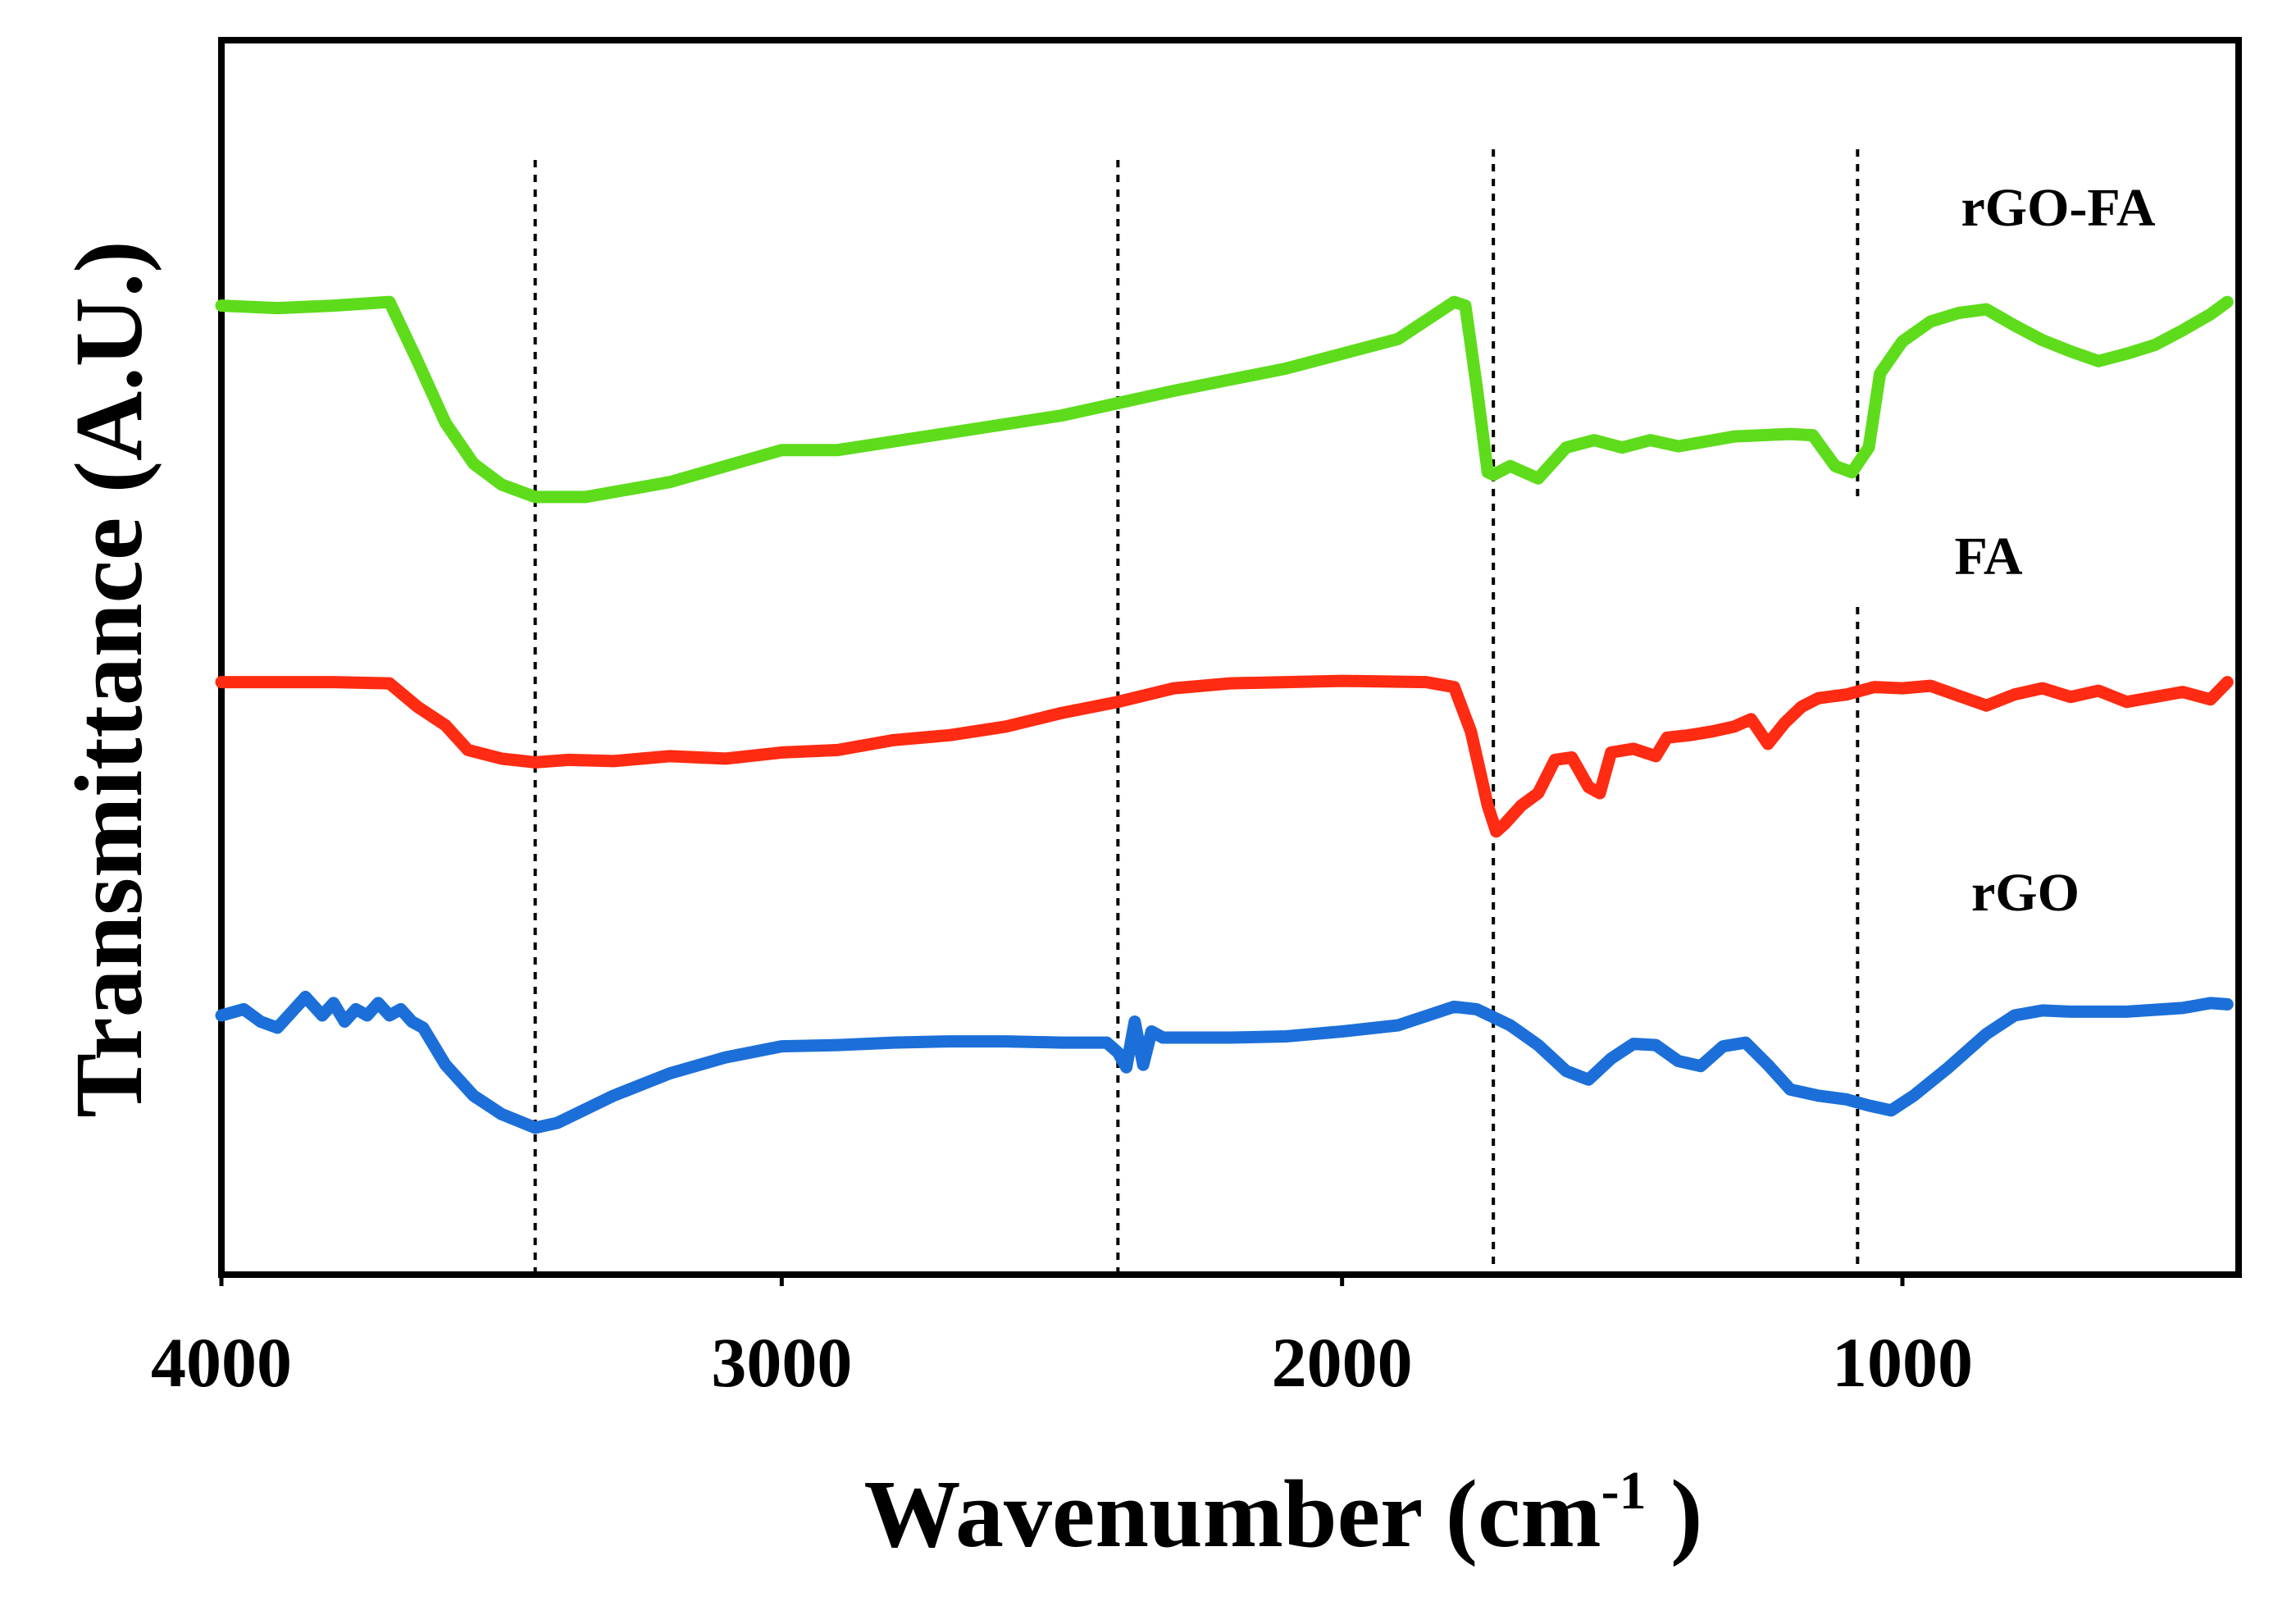  I want to click on series-label: FA, so click(1988, 556).